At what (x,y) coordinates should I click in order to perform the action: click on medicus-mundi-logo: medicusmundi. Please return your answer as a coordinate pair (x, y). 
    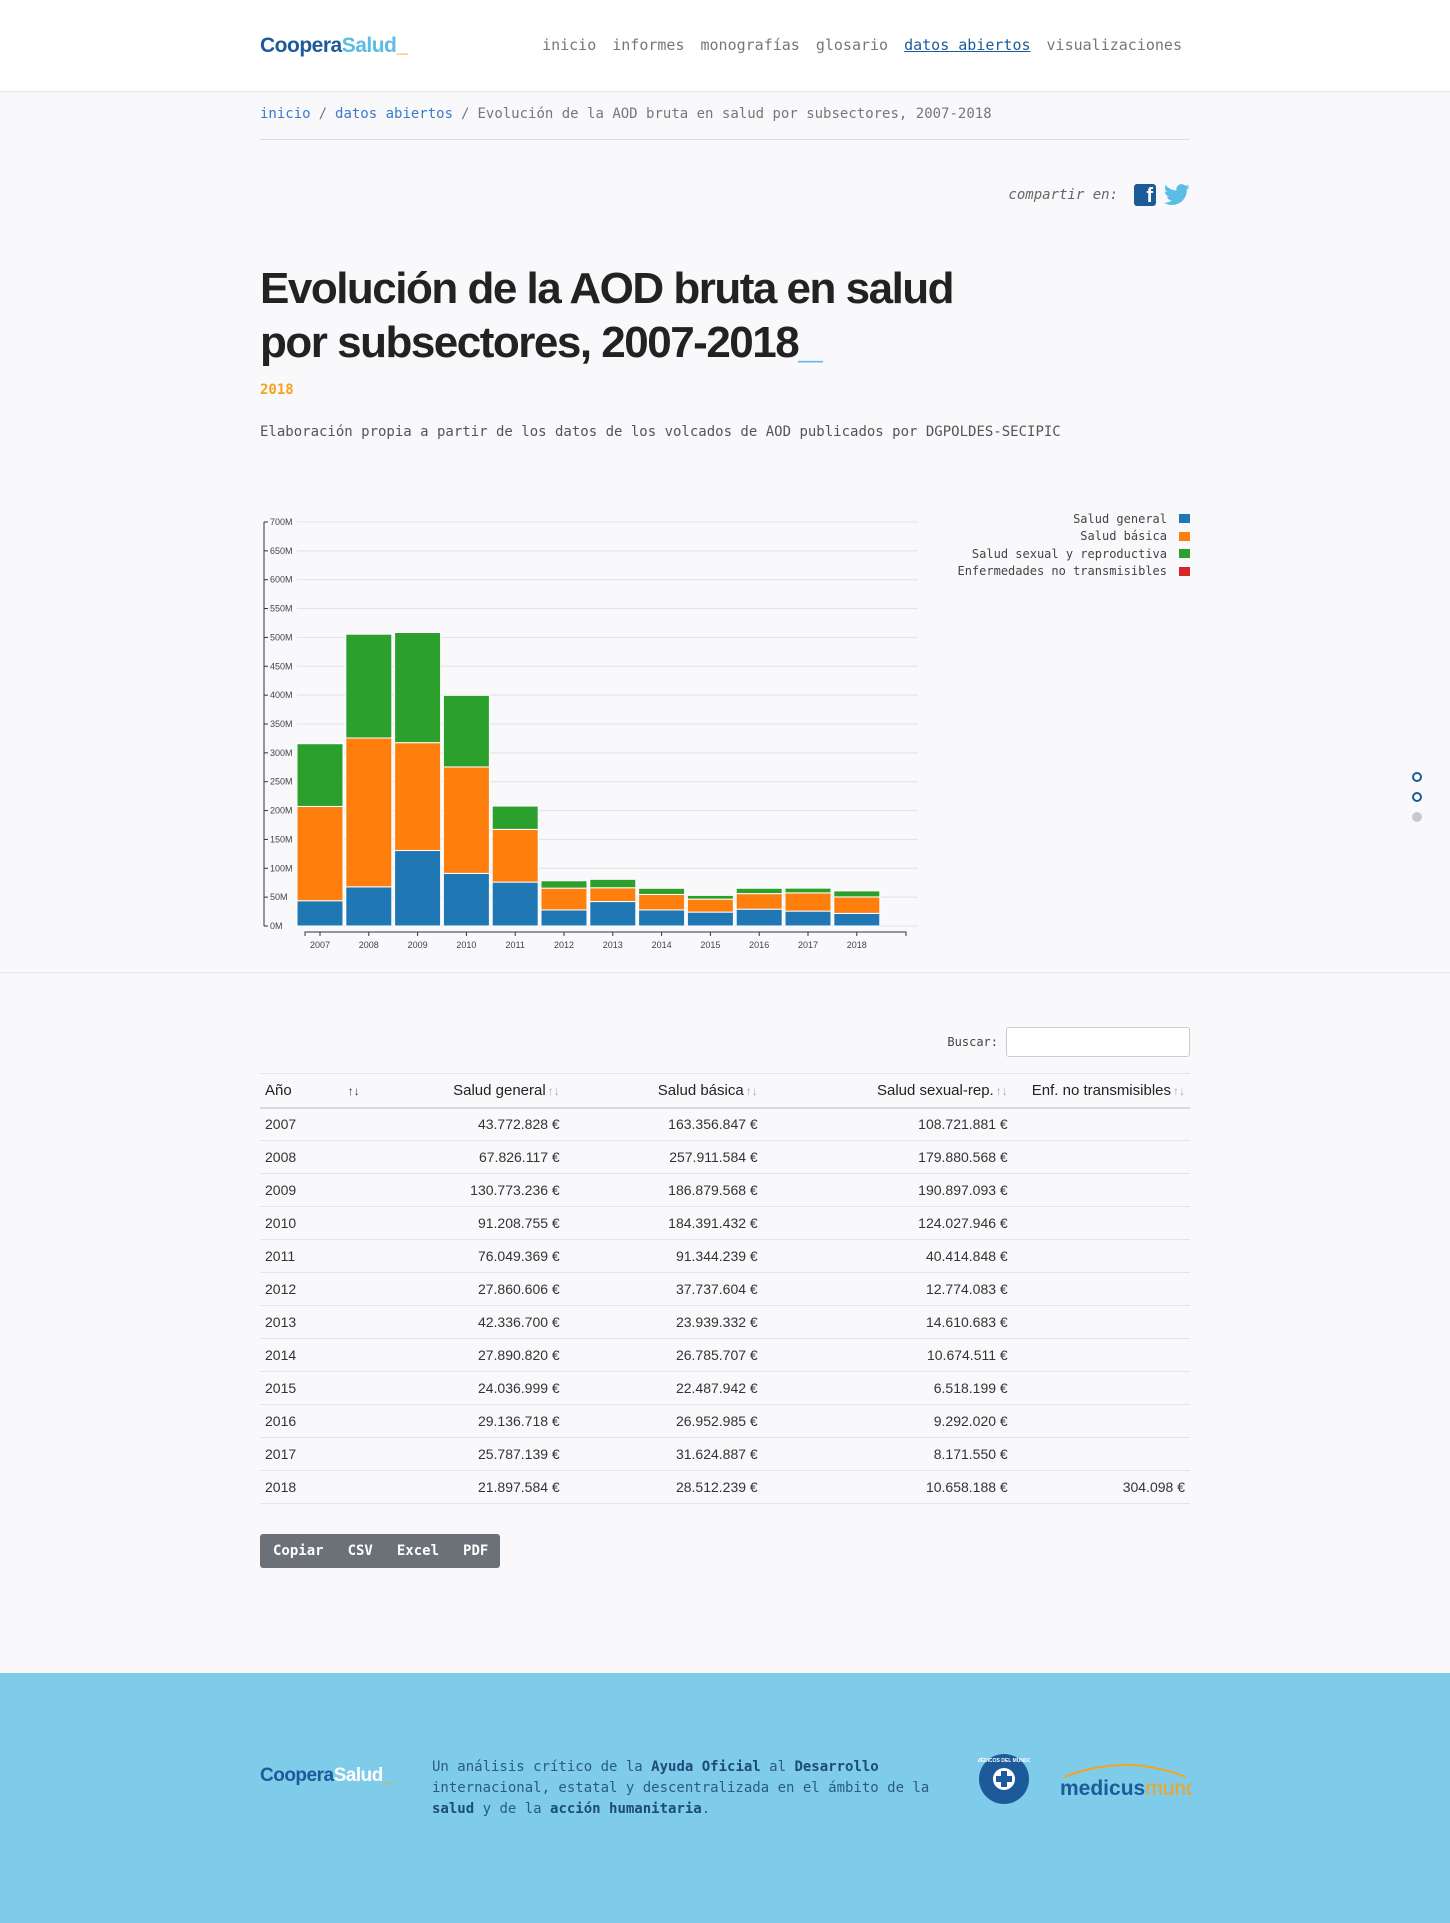
    Looking at the image, I should click on (1125, 1781).